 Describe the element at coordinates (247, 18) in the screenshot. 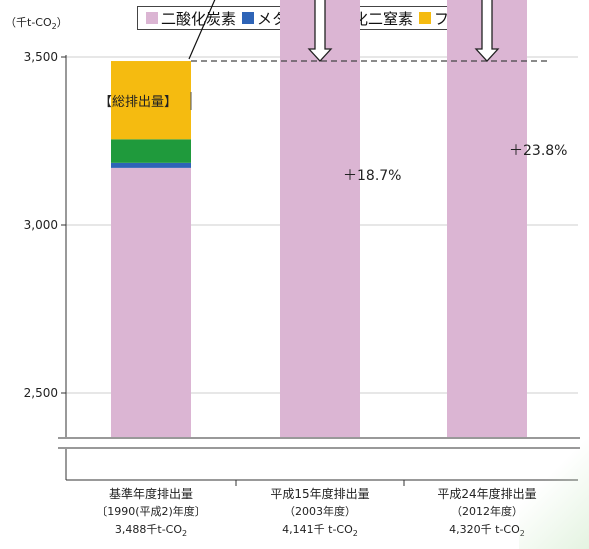

I see `legend-swatch-methane` at that location.